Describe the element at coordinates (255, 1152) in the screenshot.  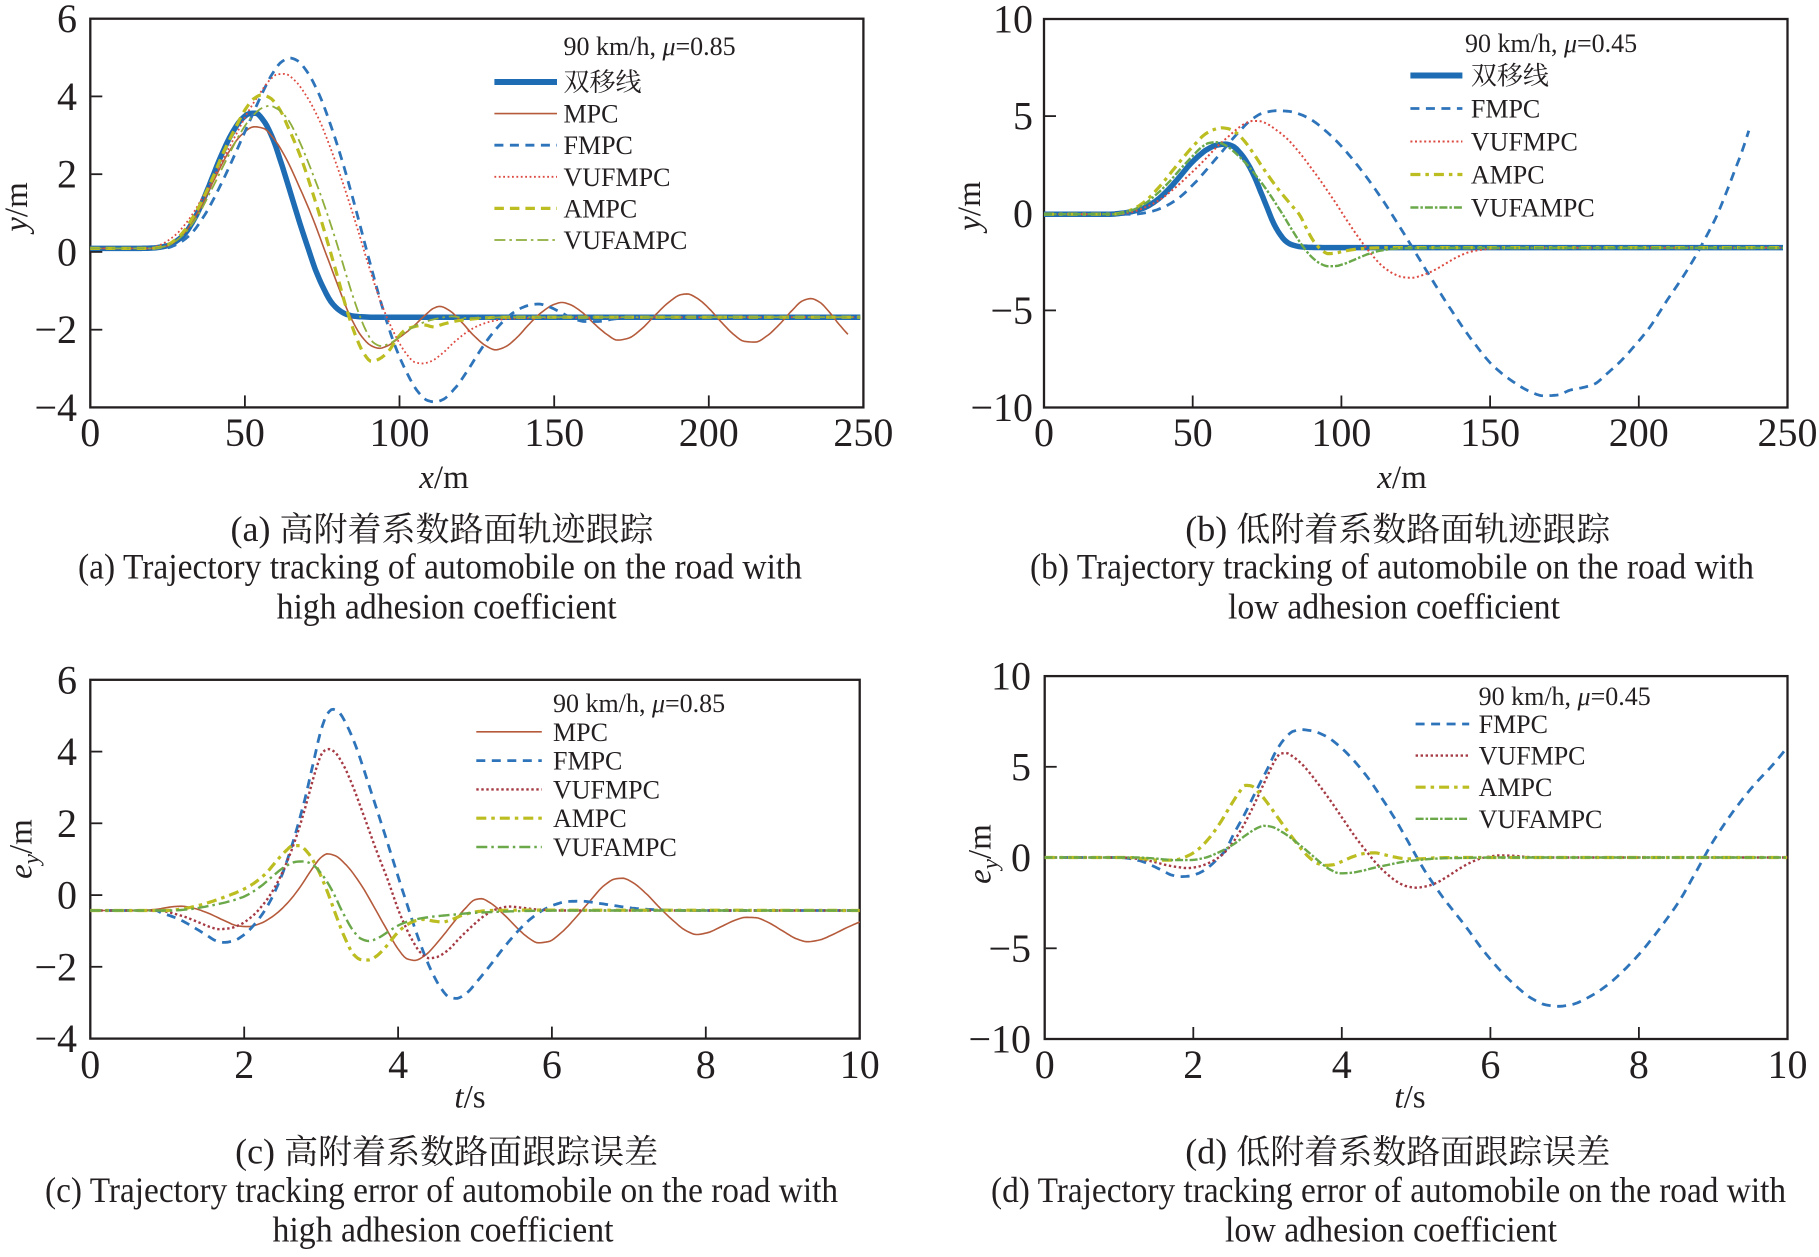
I see `svg-text: (c)` at that location.